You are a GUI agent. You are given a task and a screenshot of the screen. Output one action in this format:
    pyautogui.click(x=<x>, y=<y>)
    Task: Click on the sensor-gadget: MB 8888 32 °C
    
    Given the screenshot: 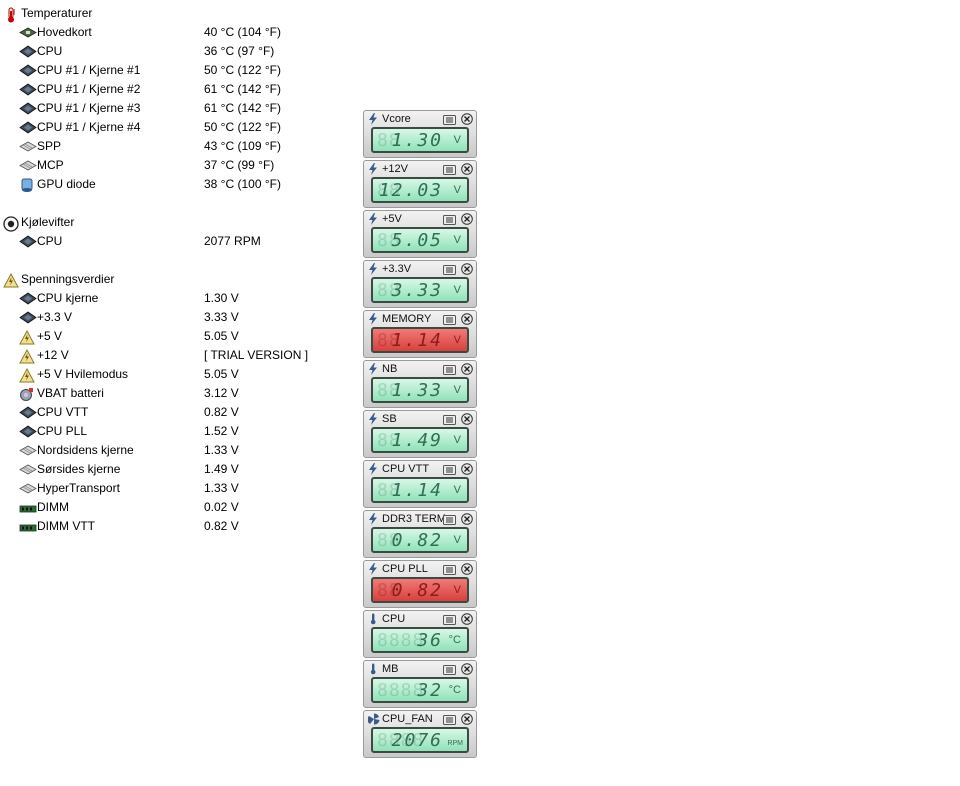 What is the action you would take?
    pyautogui.click(x=420, y=684)
    